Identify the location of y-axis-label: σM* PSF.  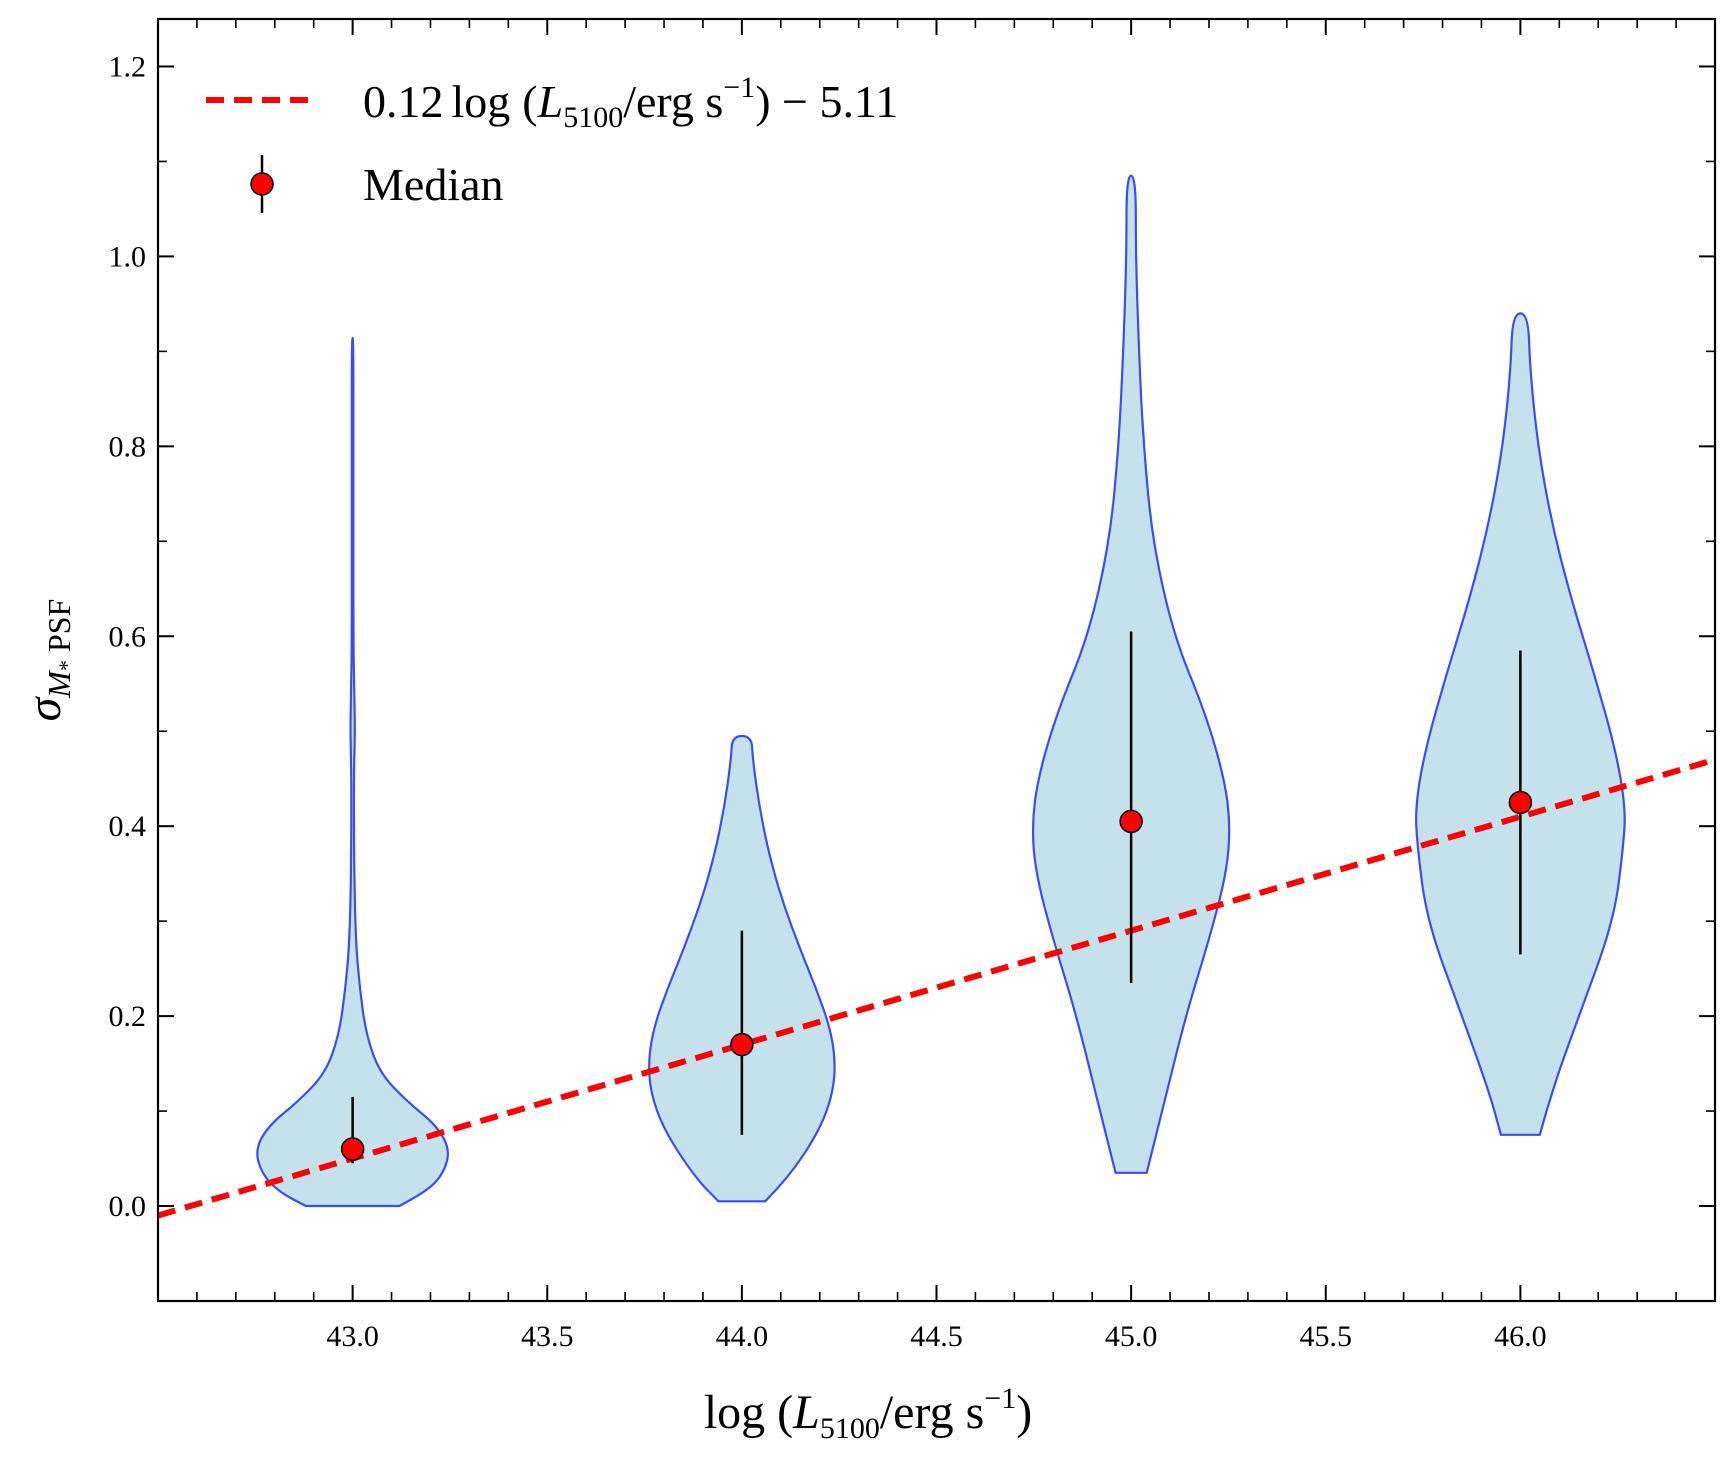
(48, 660).